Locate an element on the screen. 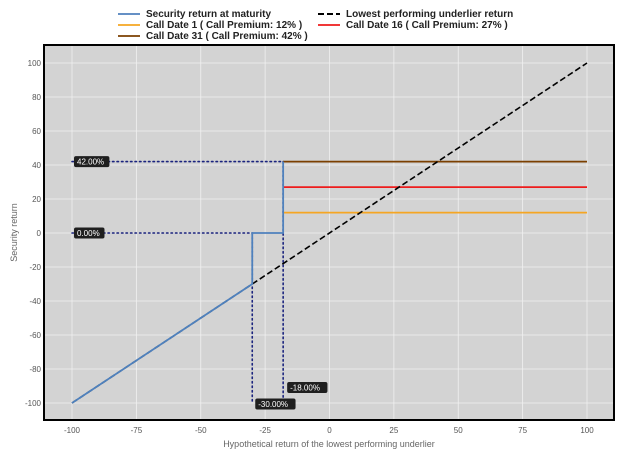 This screenshot has width=626, height=469. x-tick-label: 25 is located at coordinates (393, 430).